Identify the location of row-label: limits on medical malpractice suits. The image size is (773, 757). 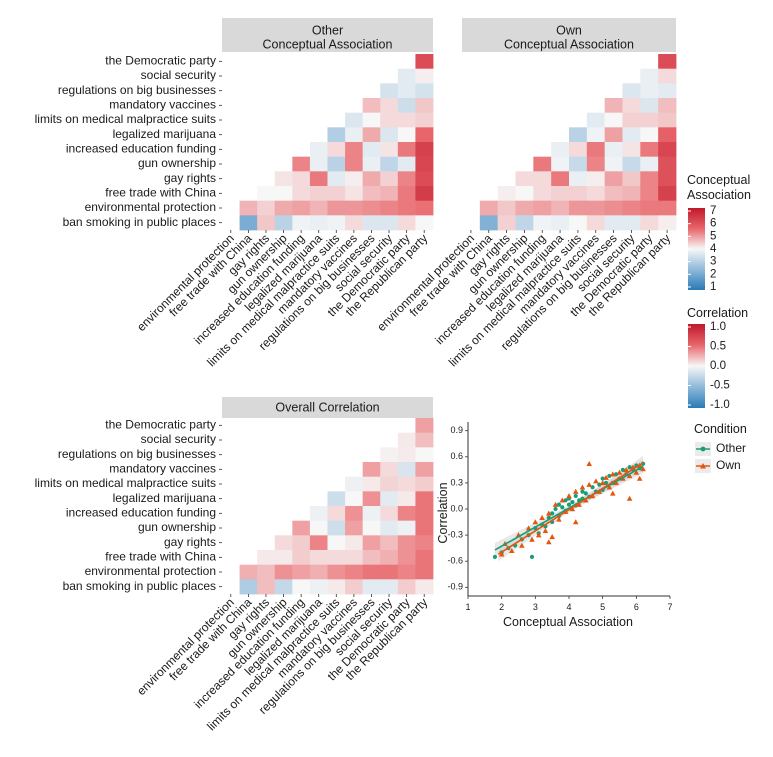
(125, 483).